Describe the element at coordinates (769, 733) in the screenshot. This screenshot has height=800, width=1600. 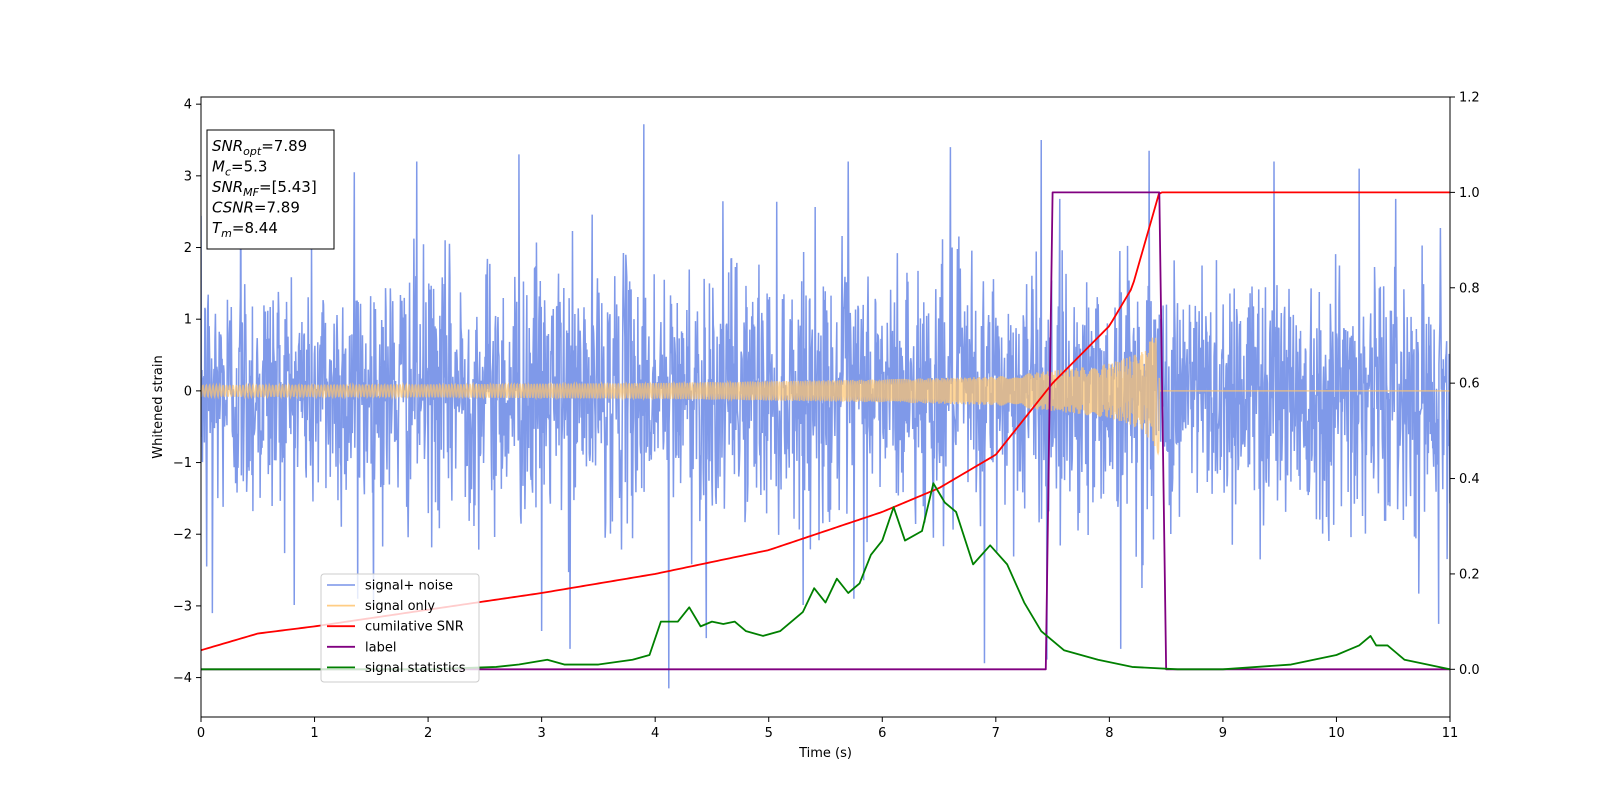
I see `x-tick-label: 5` at that location.